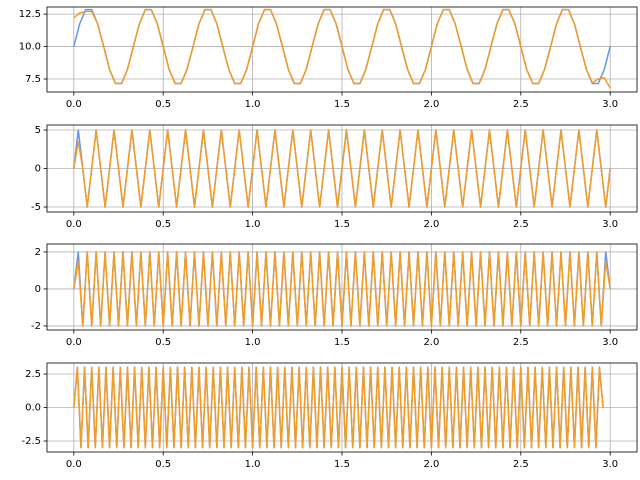  Describe the element at coordinates (36, 207) in the screenshot. I see `y-tick-label: -5` at that location.